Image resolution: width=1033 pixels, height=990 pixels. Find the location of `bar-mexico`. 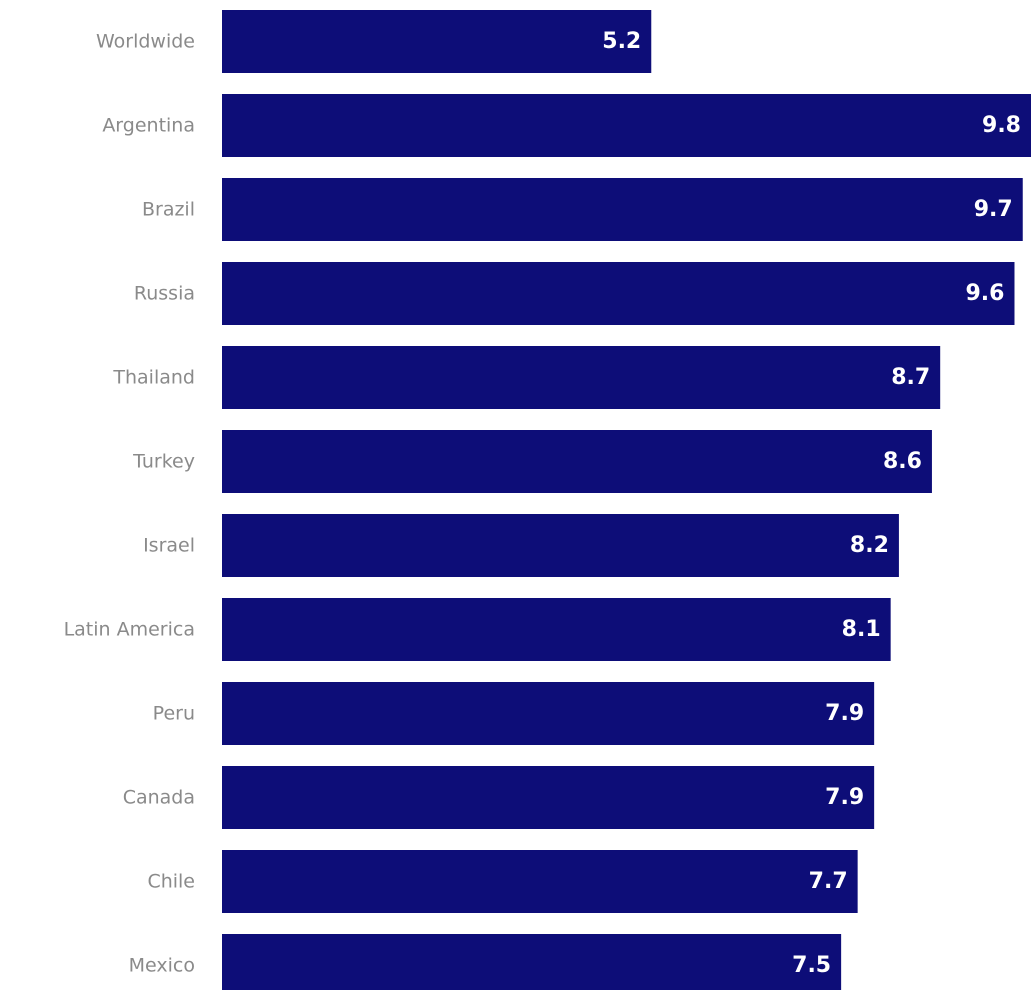

bar-mexico is located at coordinates (532, 962).